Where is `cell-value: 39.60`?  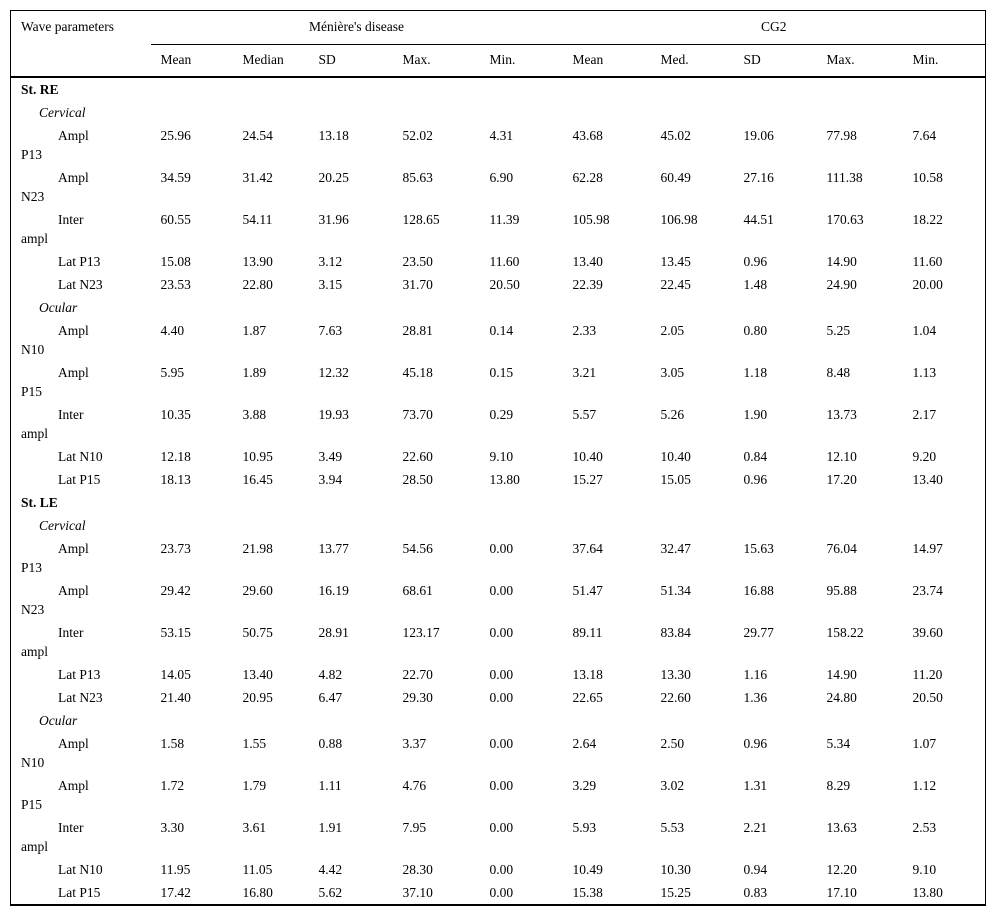 cell-value: 39.60 is located at coordinates (927, 632).